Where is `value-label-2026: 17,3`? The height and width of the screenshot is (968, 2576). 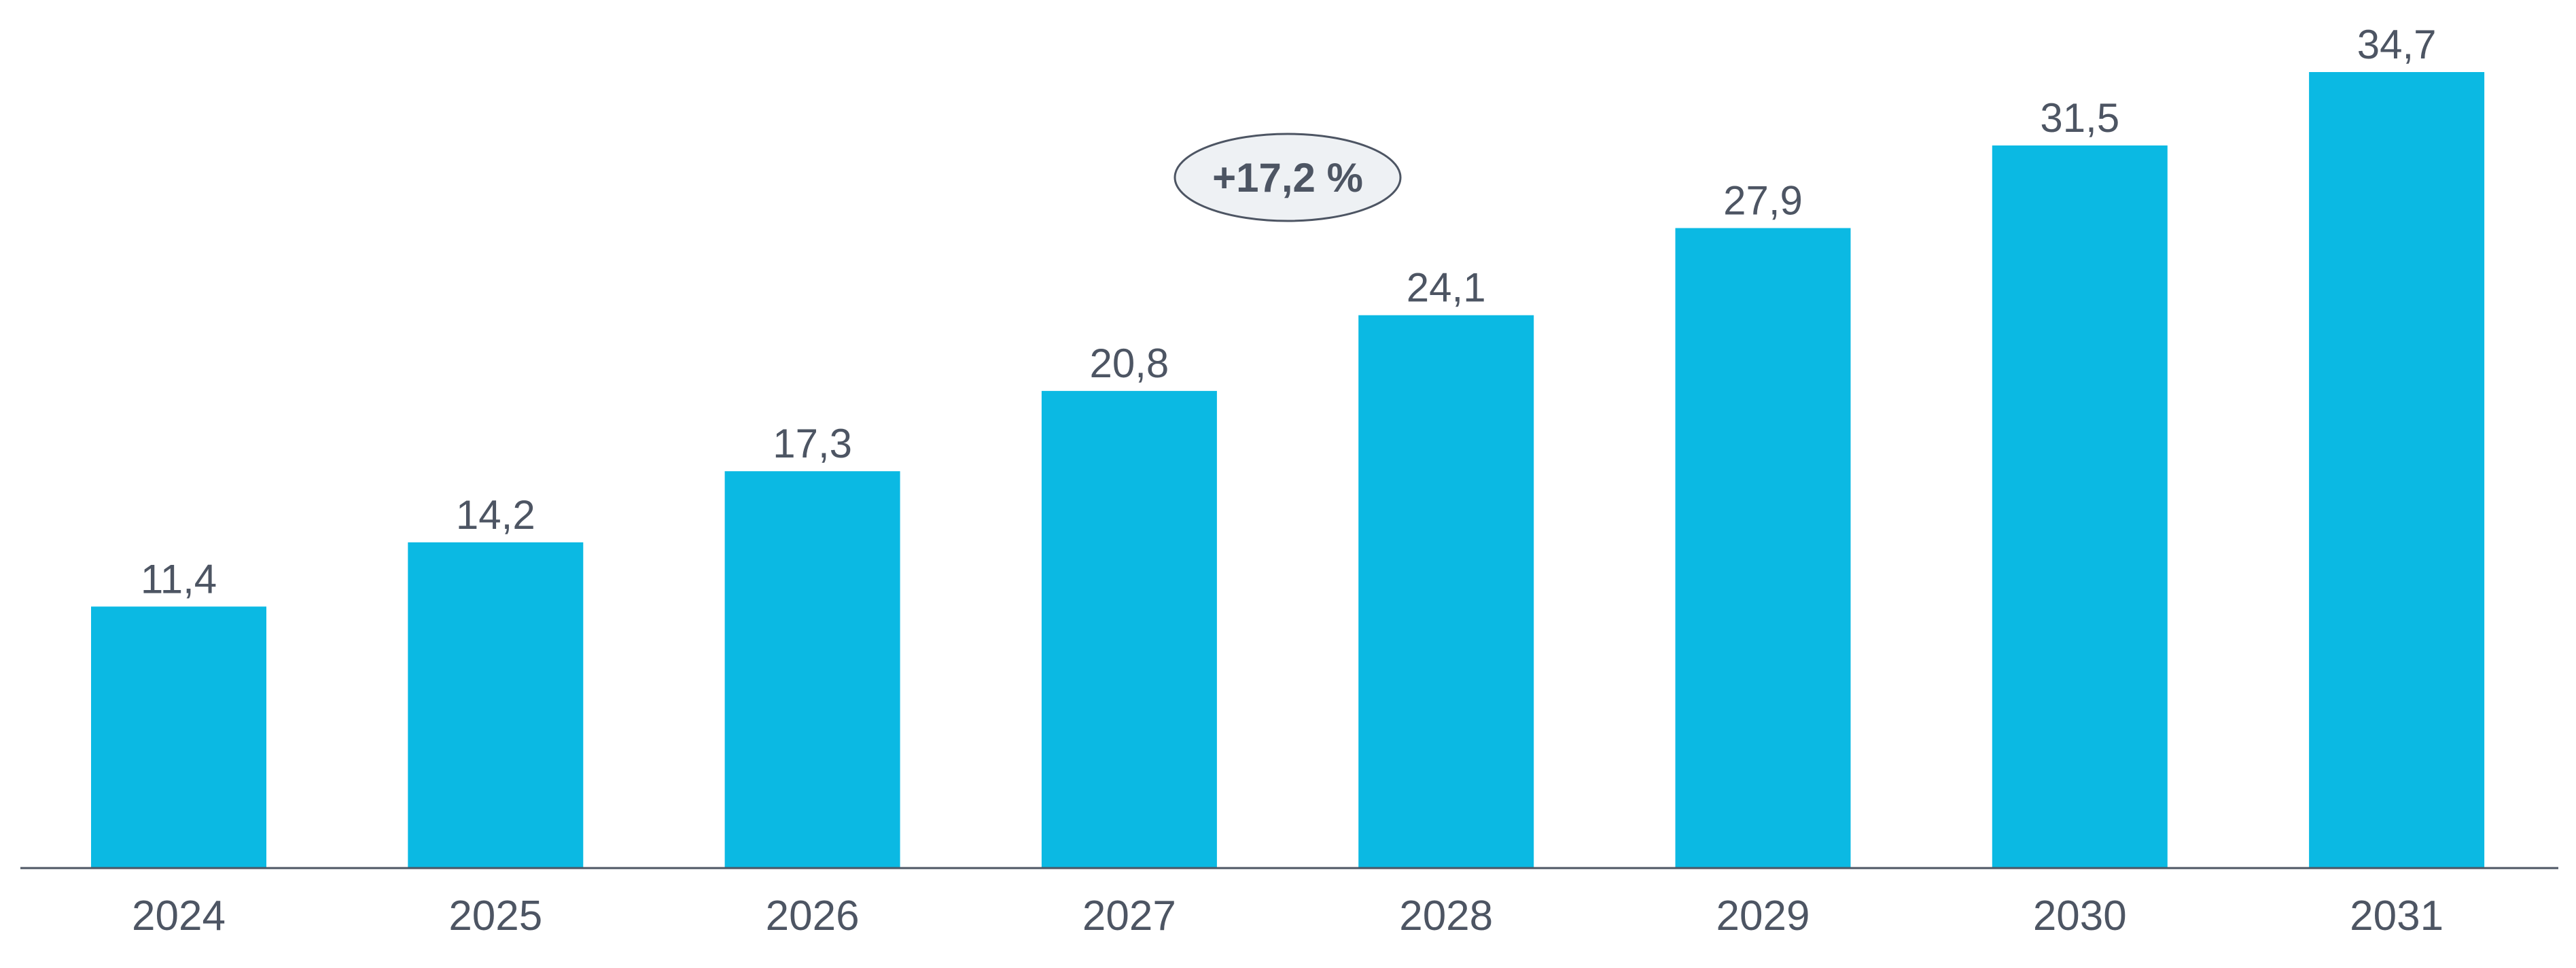 value-label-2026: 17,3 is located at coordinates (812, 443).